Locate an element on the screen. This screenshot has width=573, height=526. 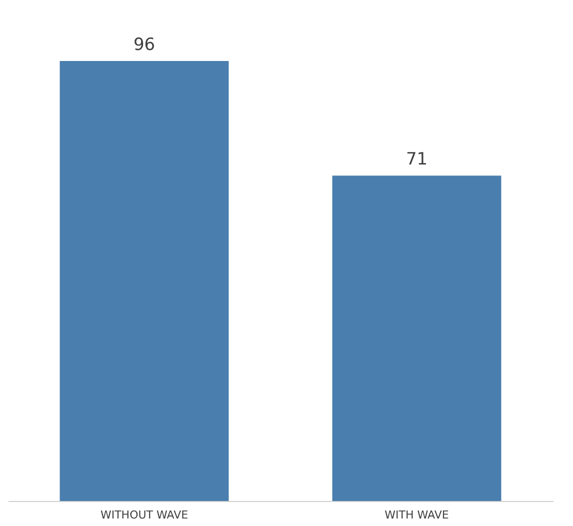
data-label: 96 is located at coordinates (144, 45).